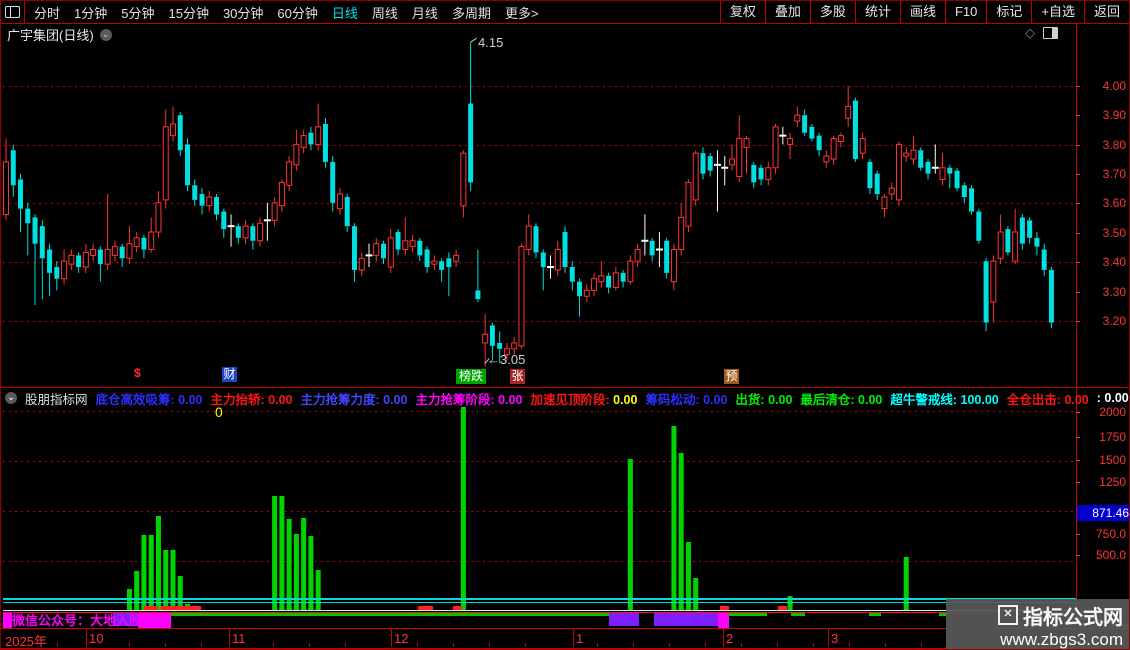 This screenshot has width=1130, height=650. What do you see at coordinates (922, 12) in the screenshot?
I see `toolbar-button: 画线` at bounding box center [922, 12].